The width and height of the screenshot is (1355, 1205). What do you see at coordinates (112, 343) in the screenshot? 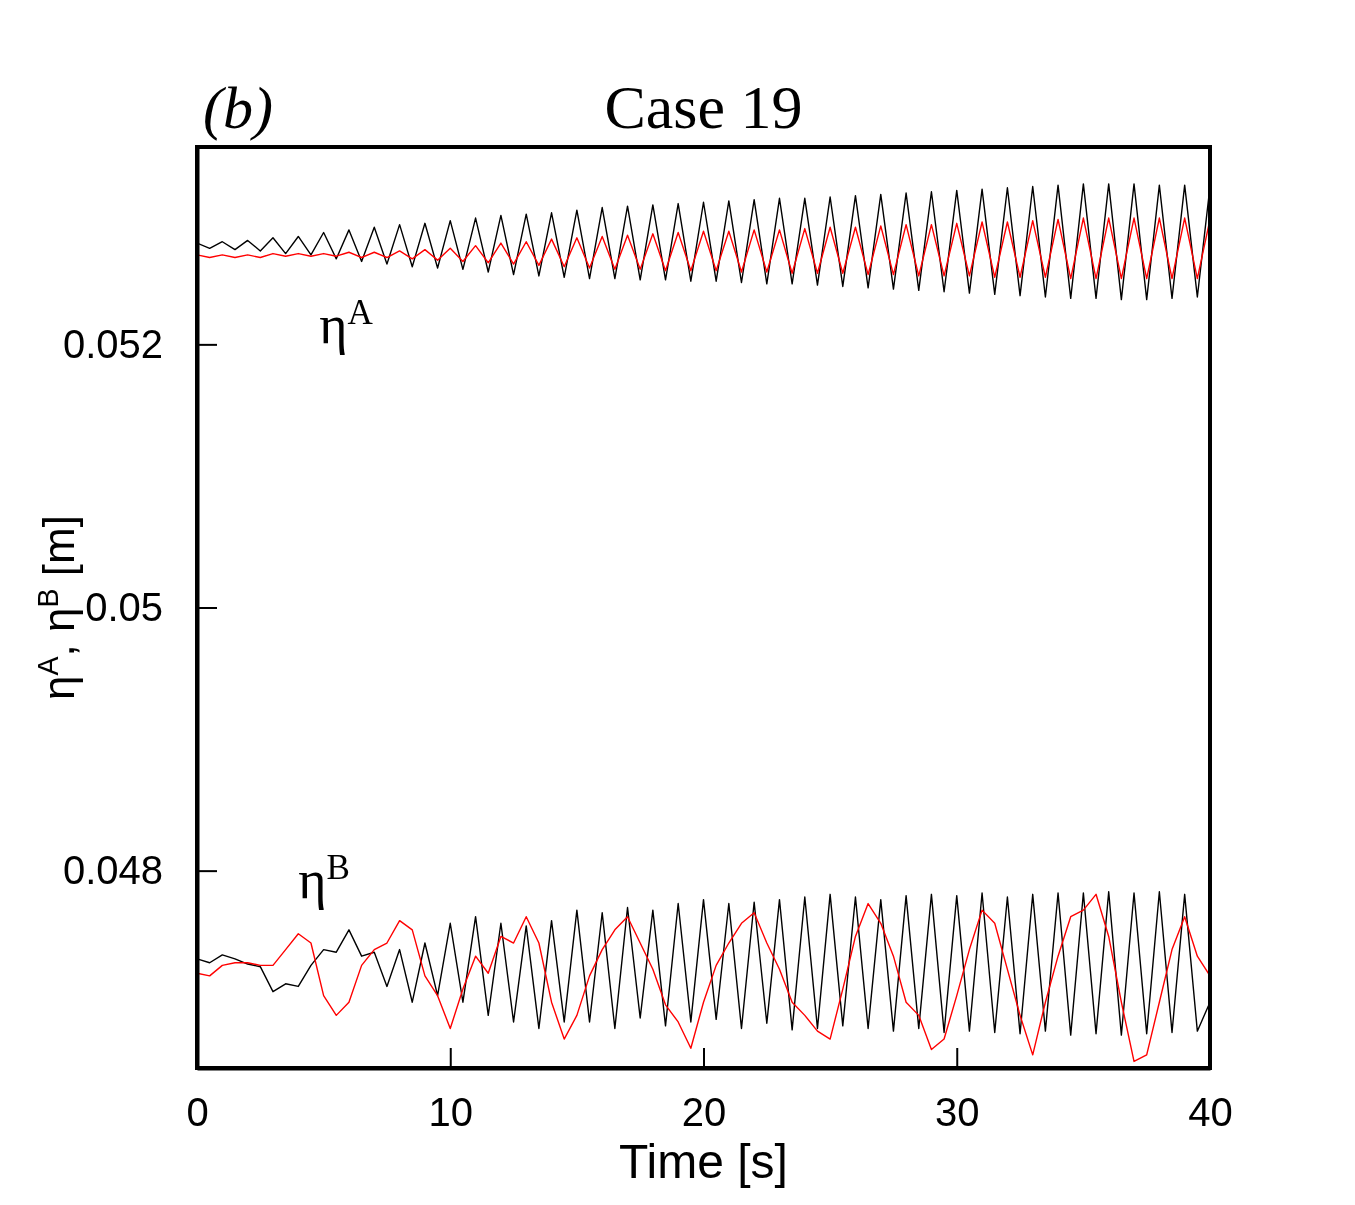
I see `y-tick-label: 0.052` at bounding box center [112, 343].